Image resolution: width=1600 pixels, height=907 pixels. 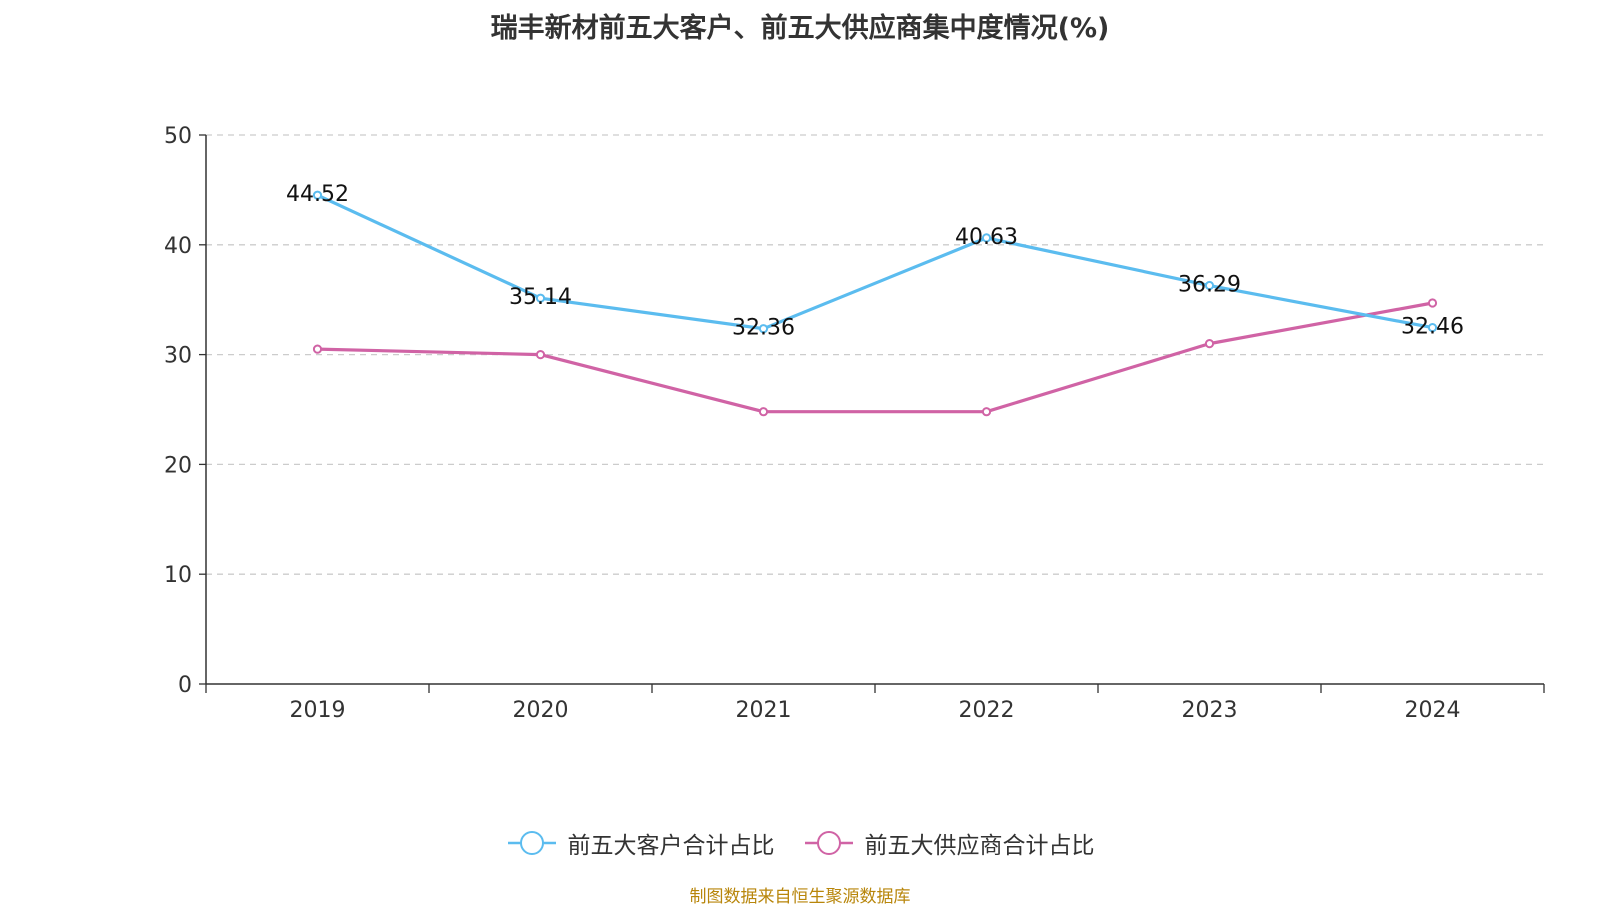 I want to click on data-label-2019: 44.52, so click(x=317, y=194).